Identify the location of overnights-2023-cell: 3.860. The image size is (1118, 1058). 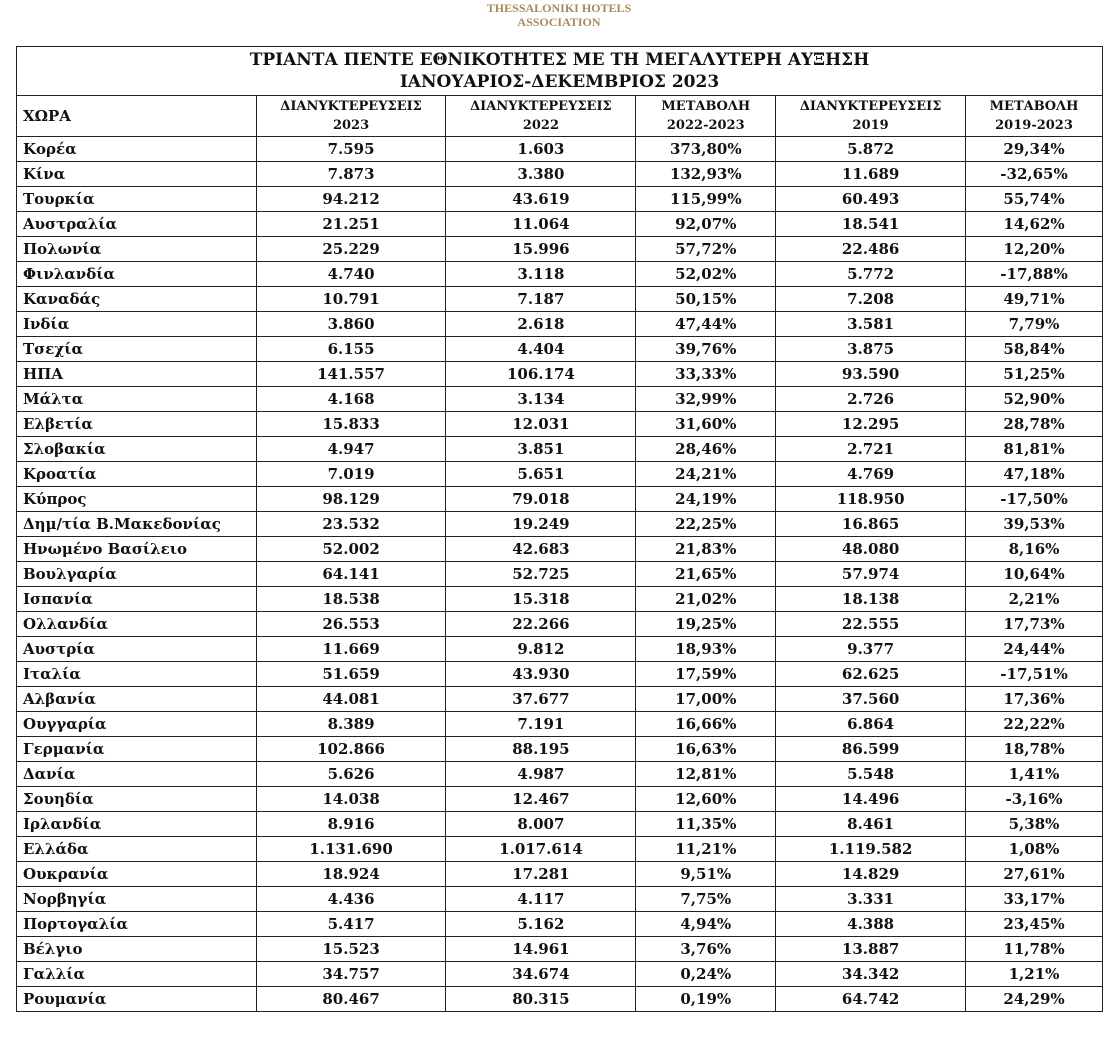
(351, 324).